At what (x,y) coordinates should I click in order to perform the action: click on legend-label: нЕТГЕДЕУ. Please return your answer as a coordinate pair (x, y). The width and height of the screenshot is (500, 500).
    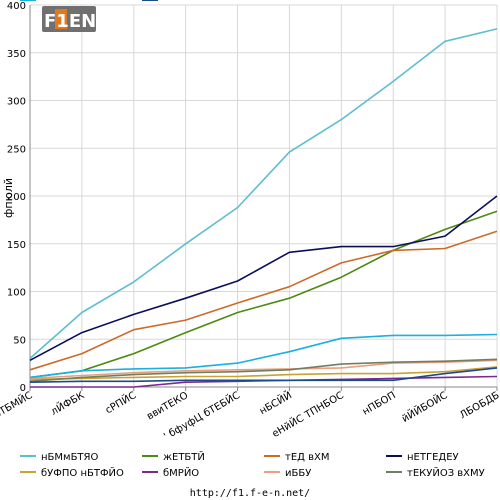
    Looking at the image, I should click on (433, 457).